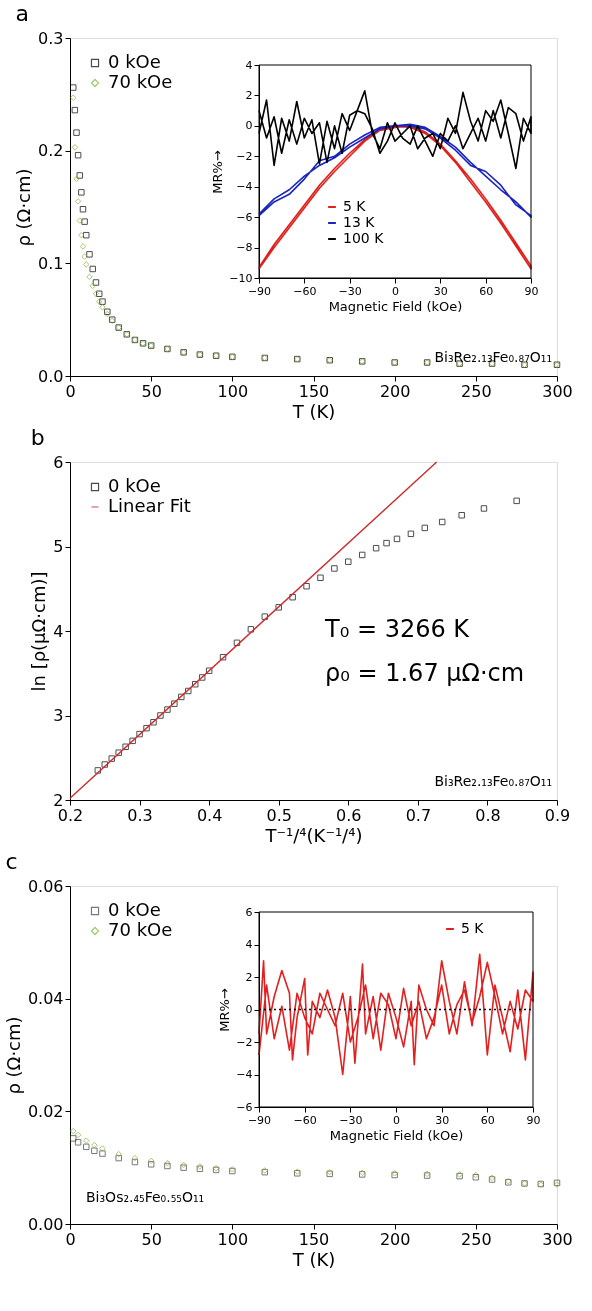 The width and height of the screenshot is (592, 1311). I want to click on x-tick-label: 0.8, so click(488, 815).